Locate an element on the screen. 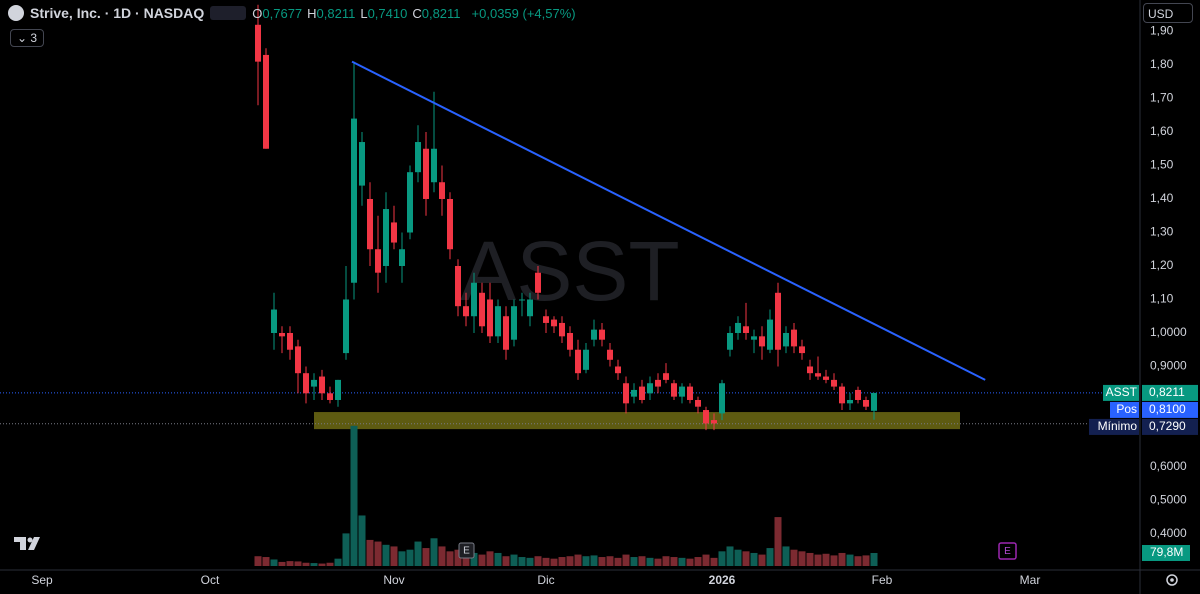 The width and height of the screenshot is (1200, 594). y-tick-label: 0,9000 is located at coordinates (1168, 366).